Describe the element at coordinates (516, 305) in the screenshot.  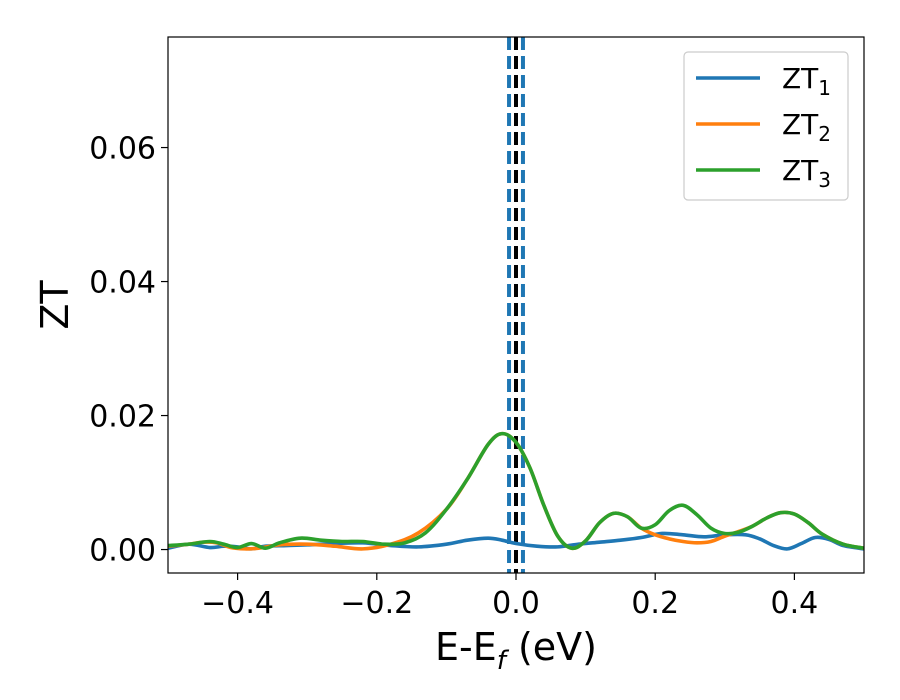
I see `reference-lines` at that location.